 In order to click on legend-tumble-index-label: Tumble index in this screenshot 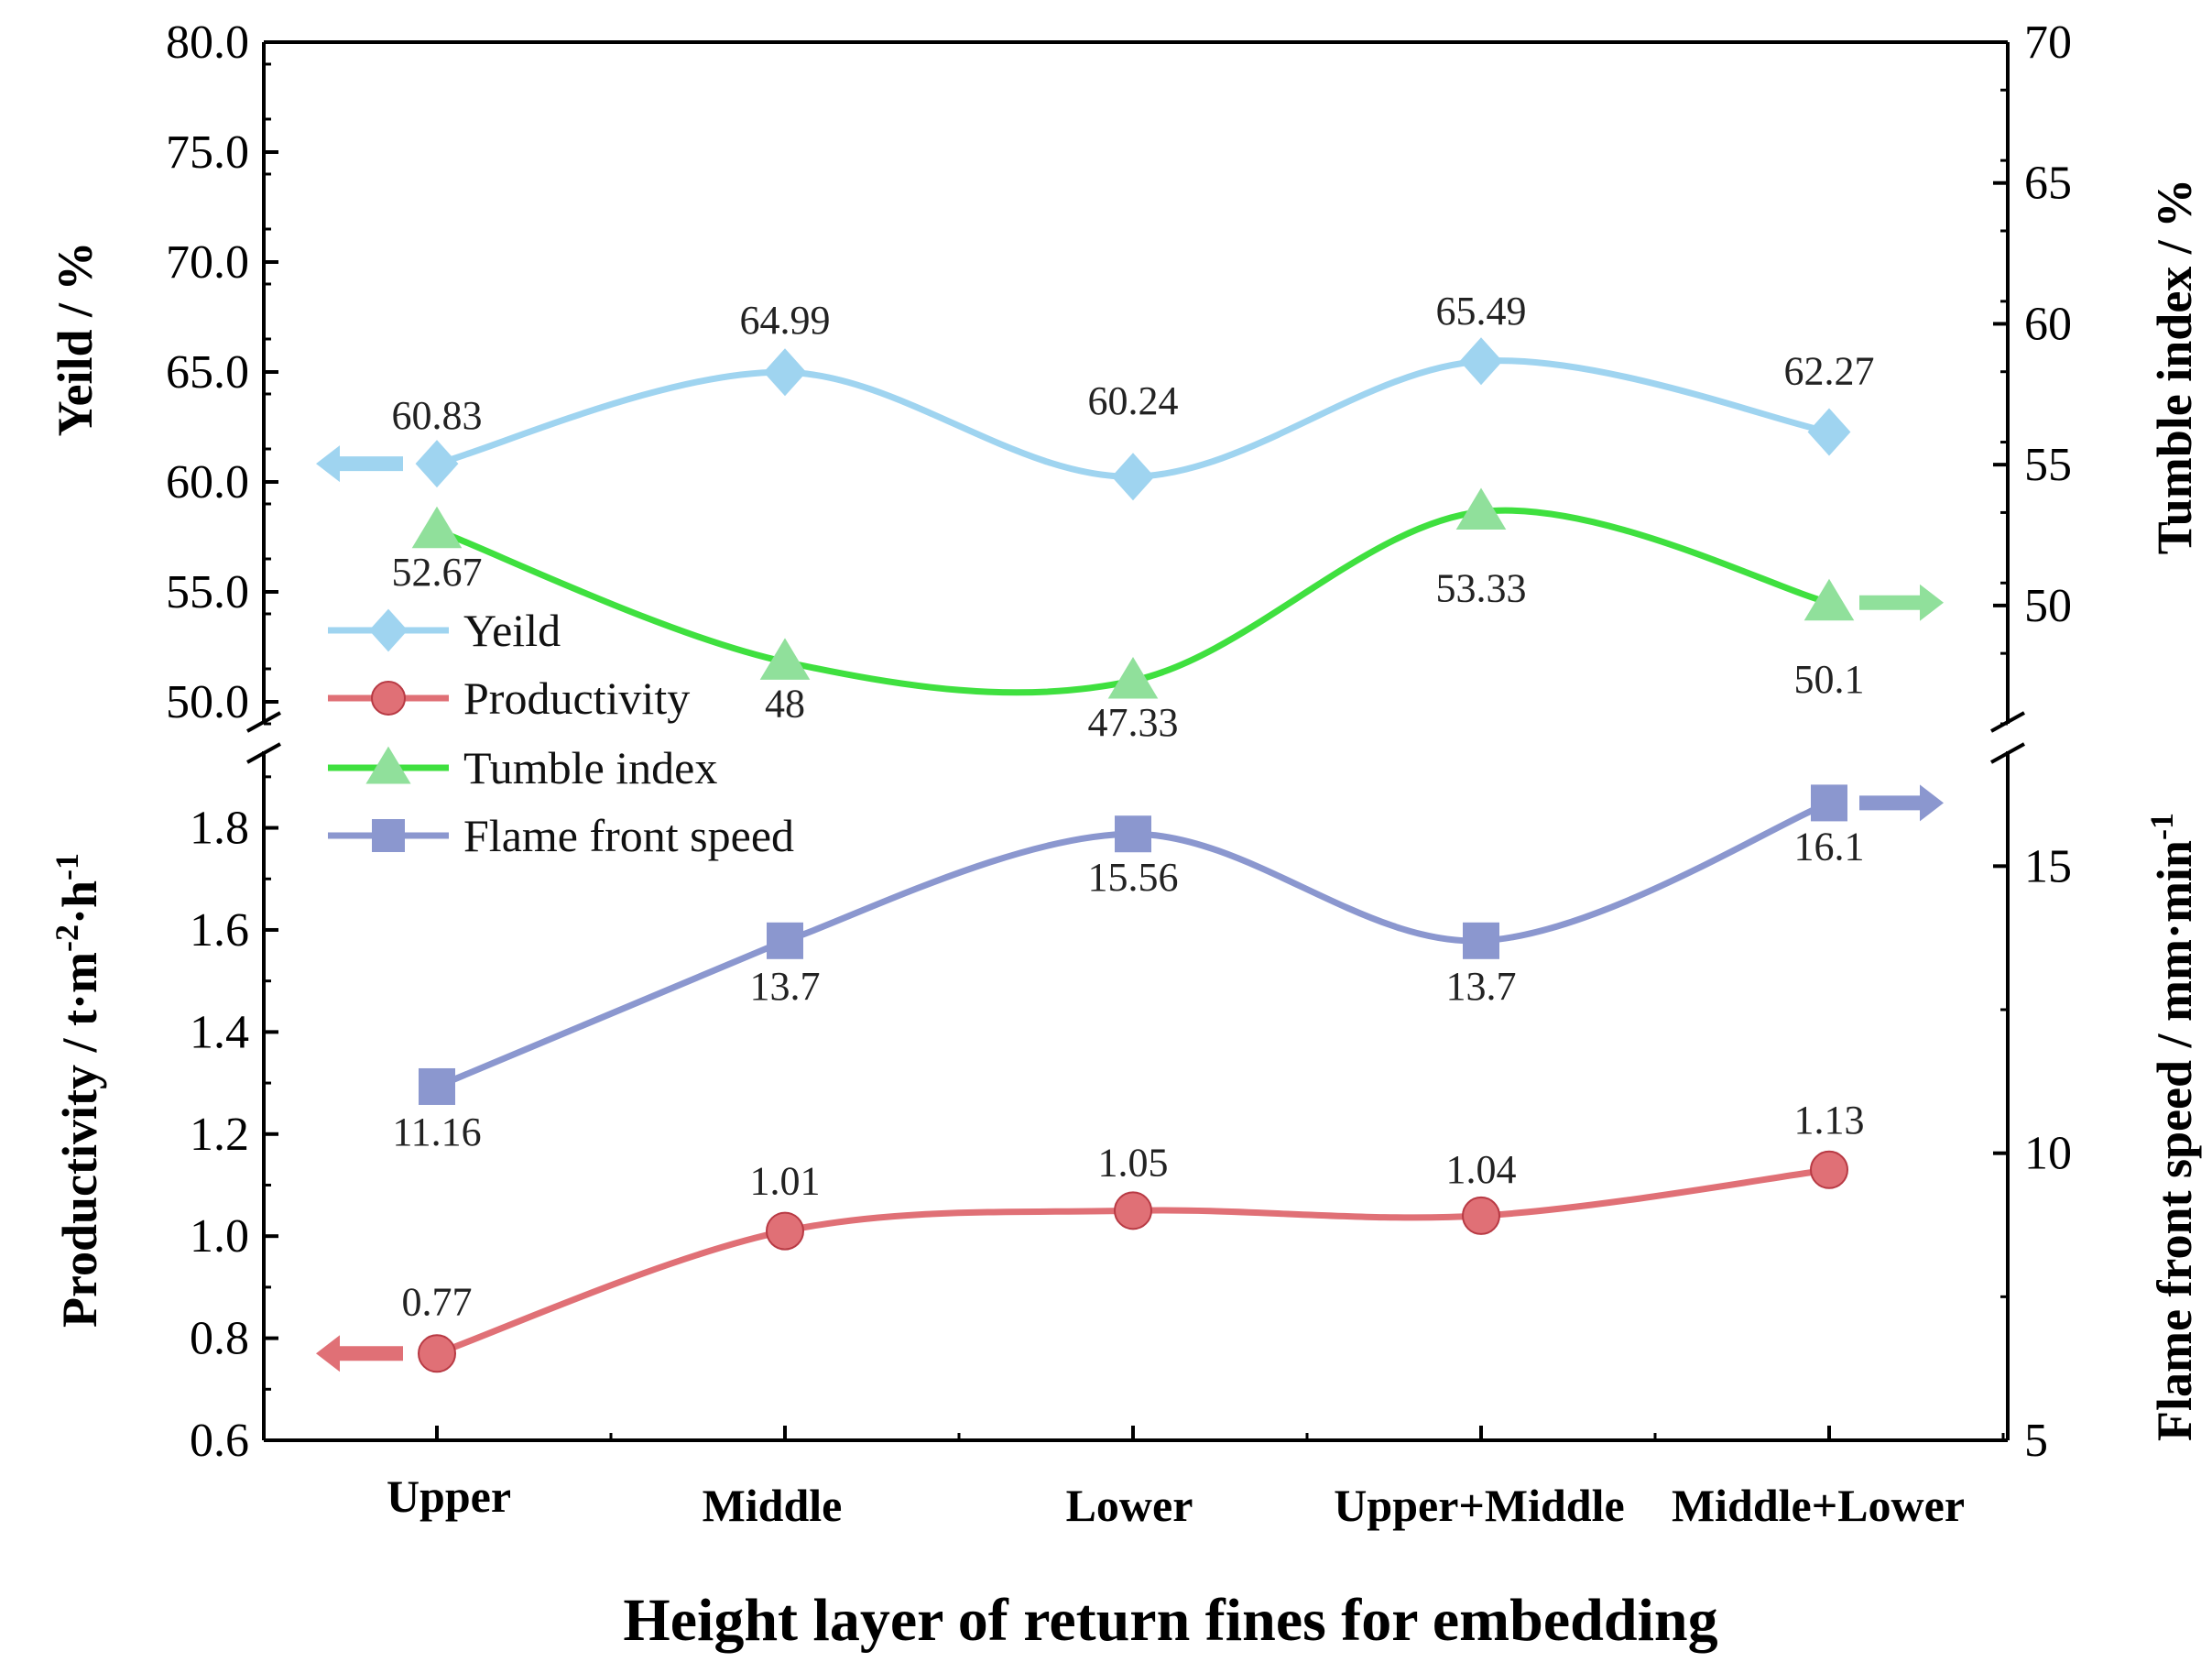, I will do `click(590, 767)`.